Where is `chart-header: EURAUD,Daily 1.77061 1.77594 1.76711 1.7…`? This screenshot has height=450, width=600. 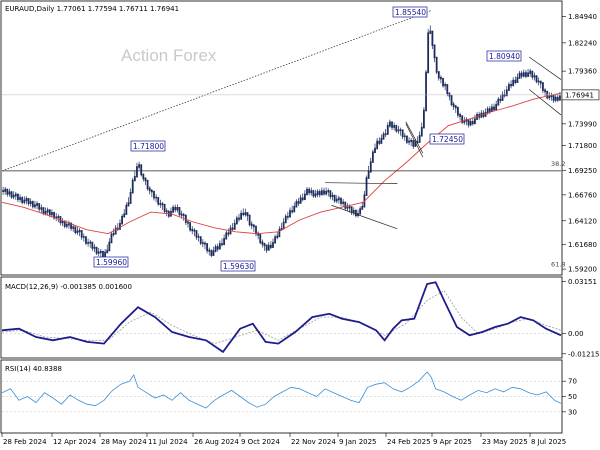
chart-header: EURAUD,Daily 1.77061 1.77594 1.76711 1.7… is located at coordinates (92, 9).